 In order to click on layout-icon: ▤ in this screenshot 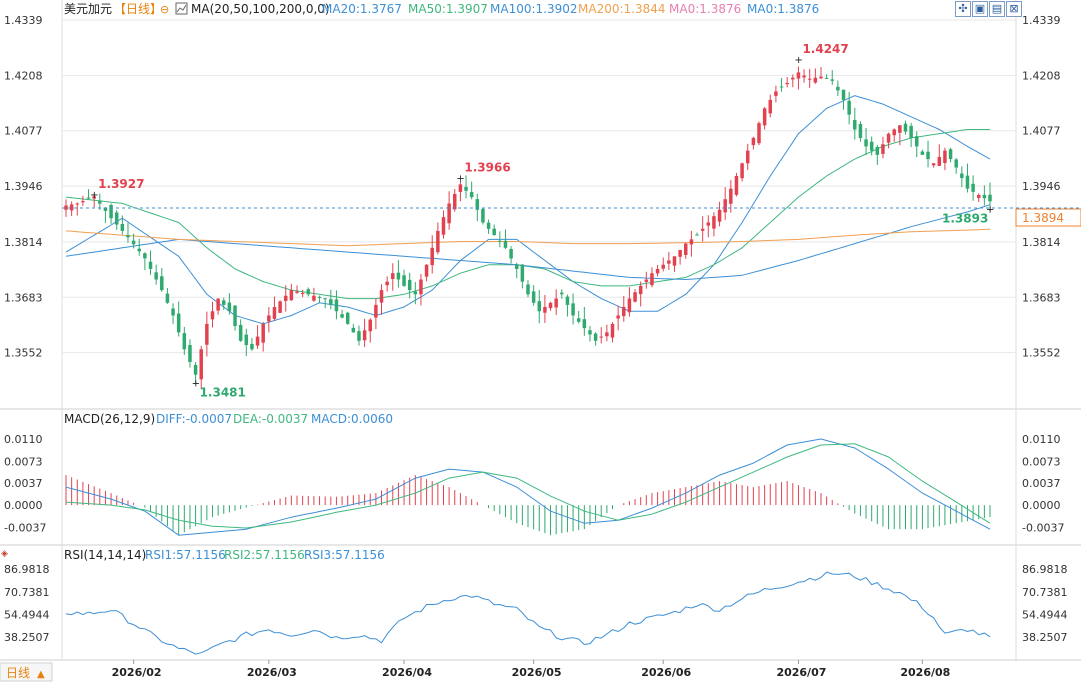, I will do `click(997, 9)`.